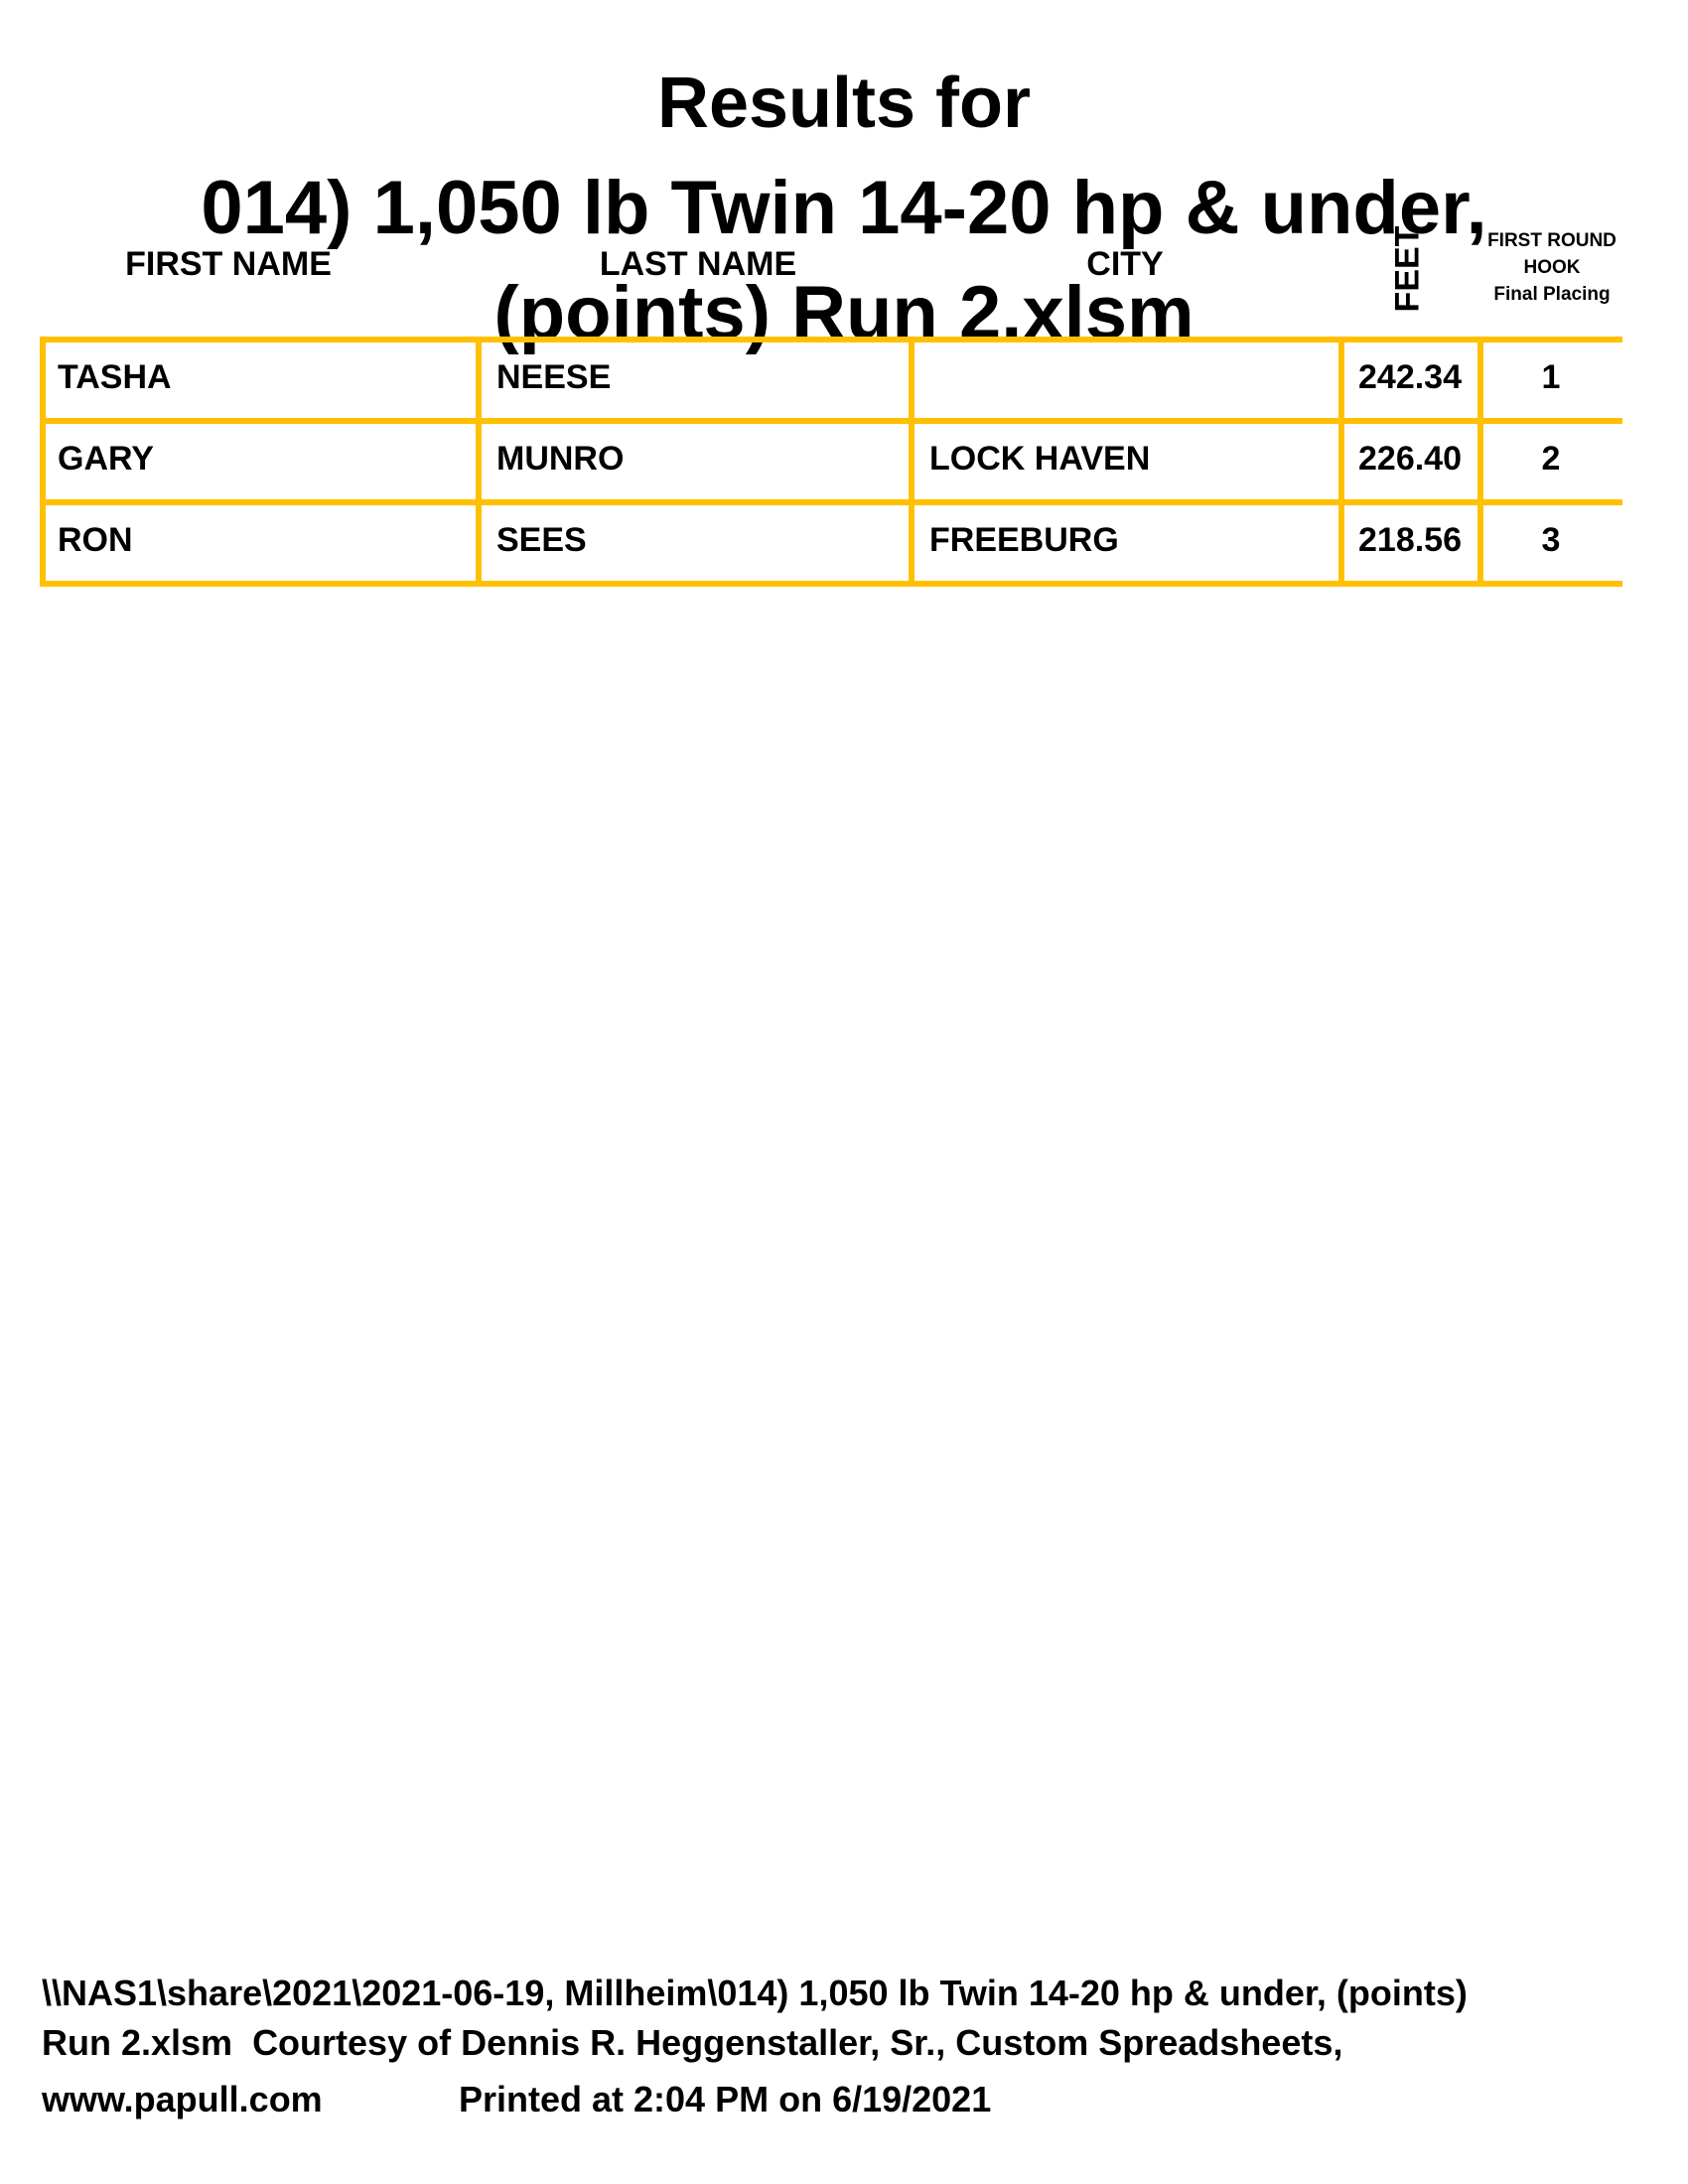  Describe the element at coordinates (95, 540) in the screenshot. I see `cell-first-name: RON` at that location.